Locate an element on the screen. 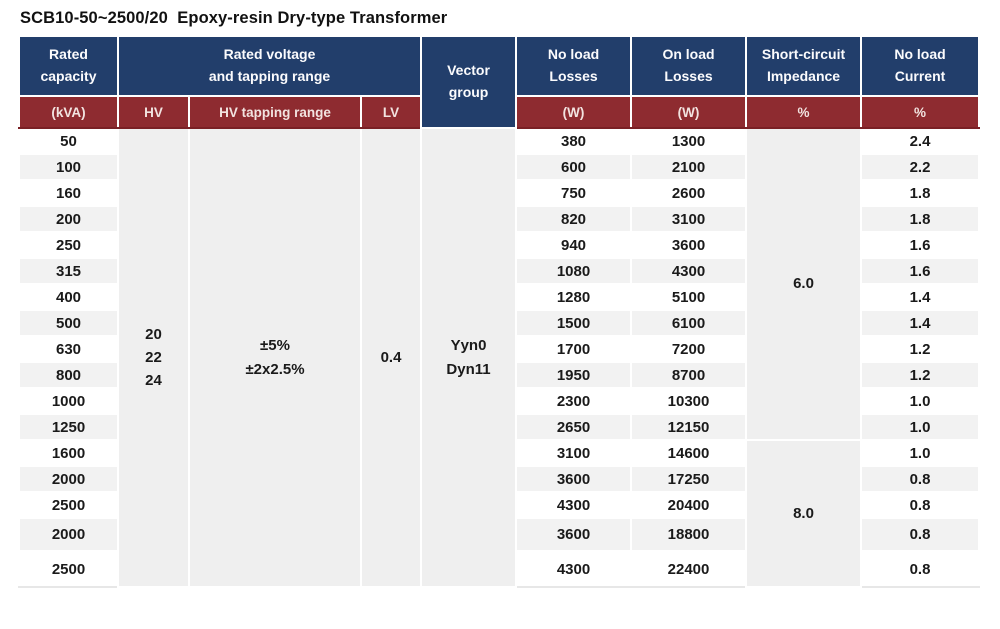 This screenshot has height=629, width=1000. cell-on-load-losses: 20400 is located at coordinates (689, 505).